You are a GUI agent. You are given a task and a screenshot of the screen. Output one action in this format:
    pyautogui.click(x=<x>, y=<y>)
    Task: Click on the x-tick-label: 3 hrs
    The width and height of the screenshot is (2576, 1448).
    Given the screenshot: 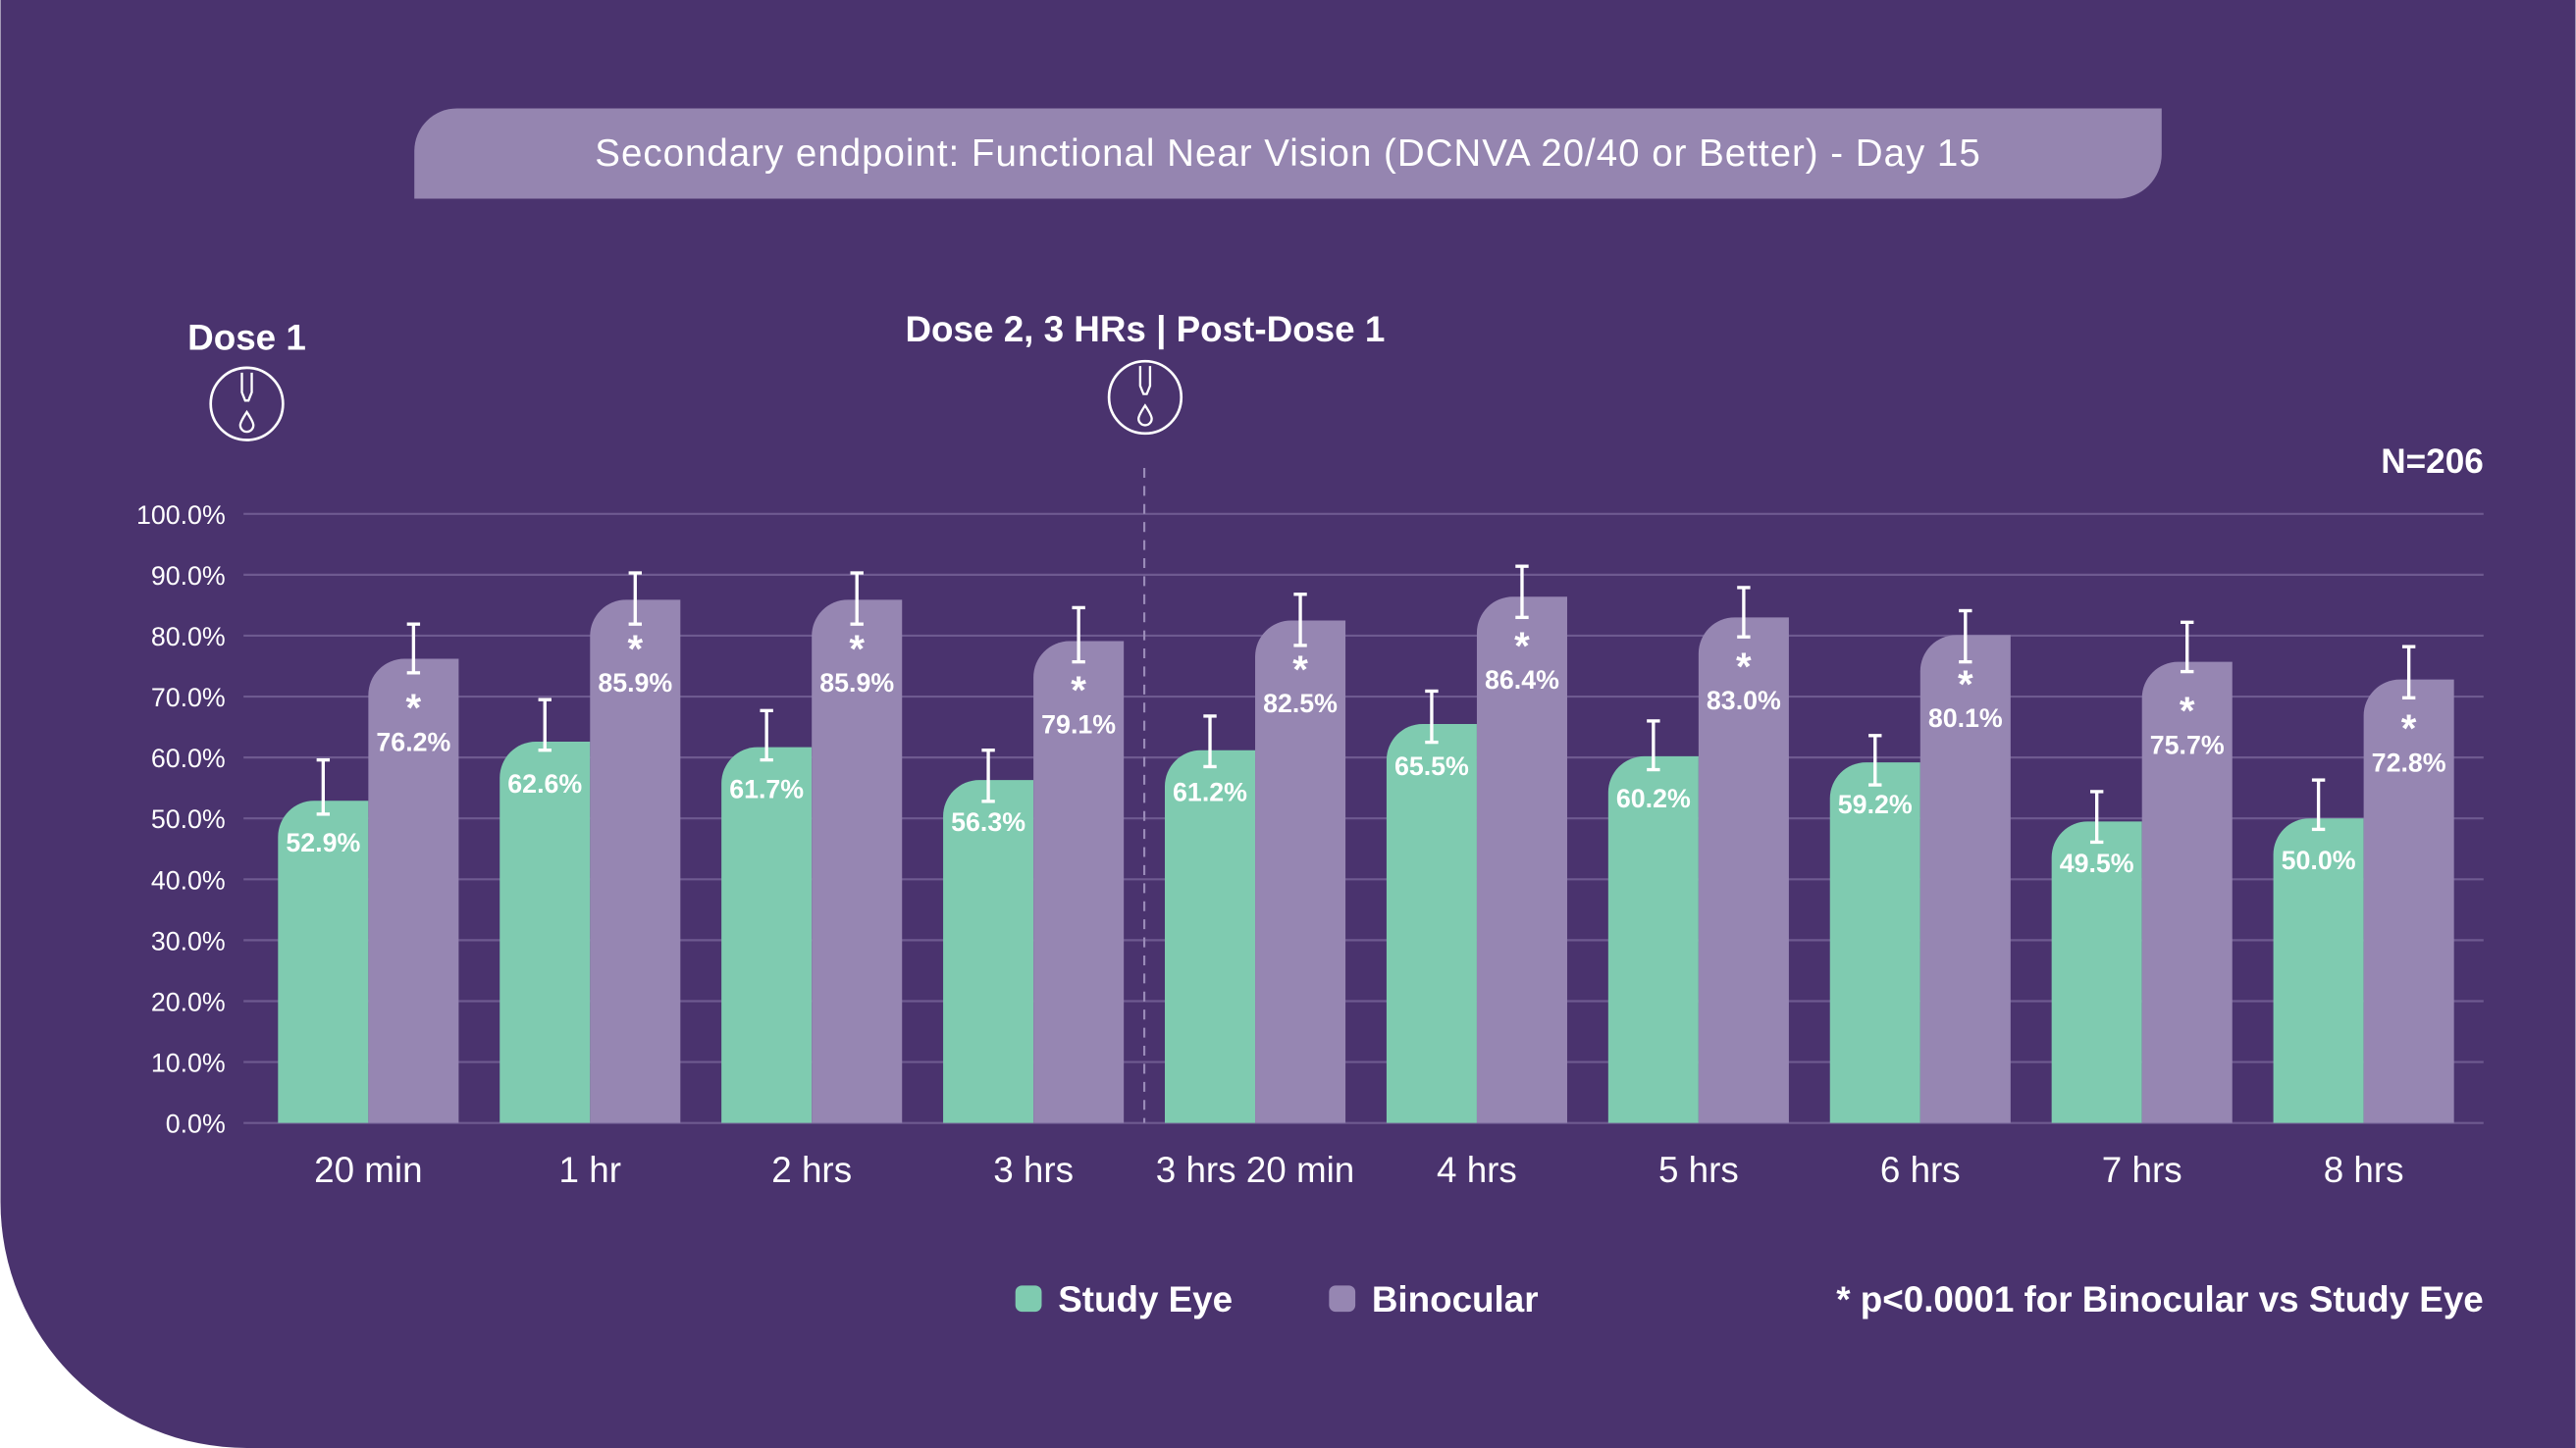 What is the action you would take?
    pyautogui.click(x=1033, y=1170)
    